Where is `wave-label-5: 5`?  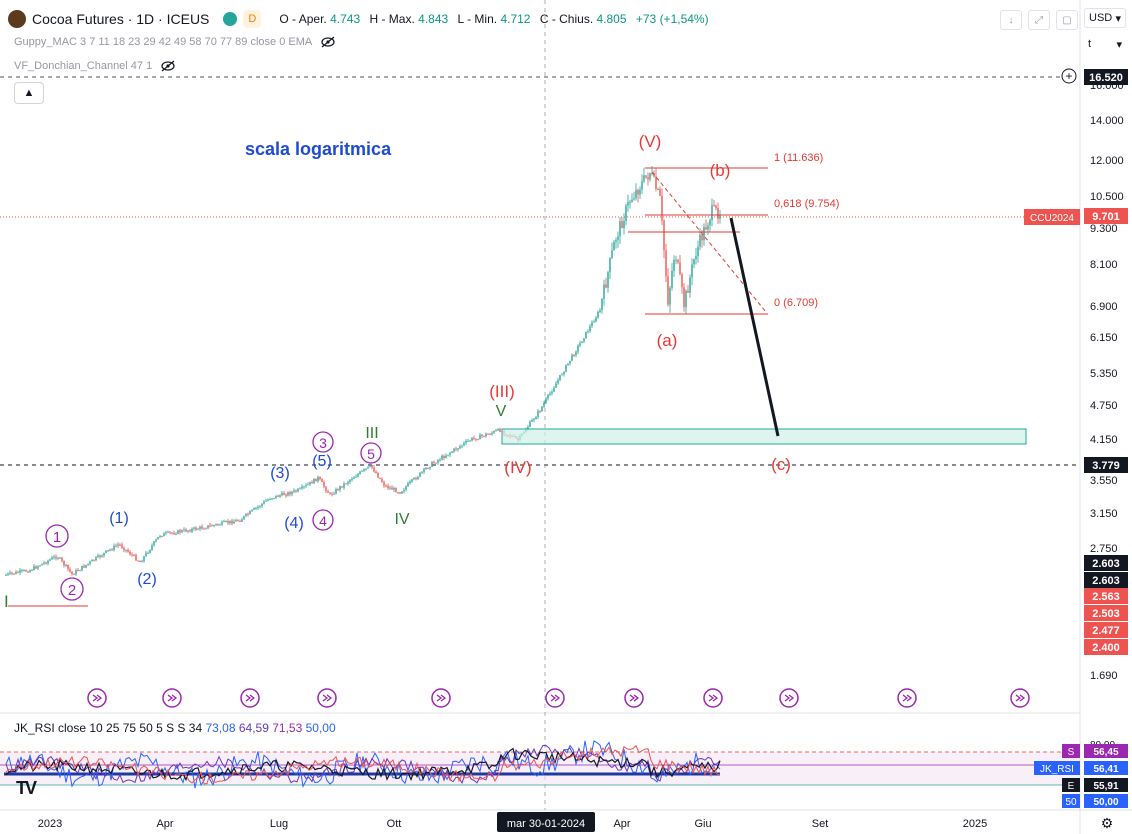 wave-label-5: 5 is located at coordinates (371, 454).